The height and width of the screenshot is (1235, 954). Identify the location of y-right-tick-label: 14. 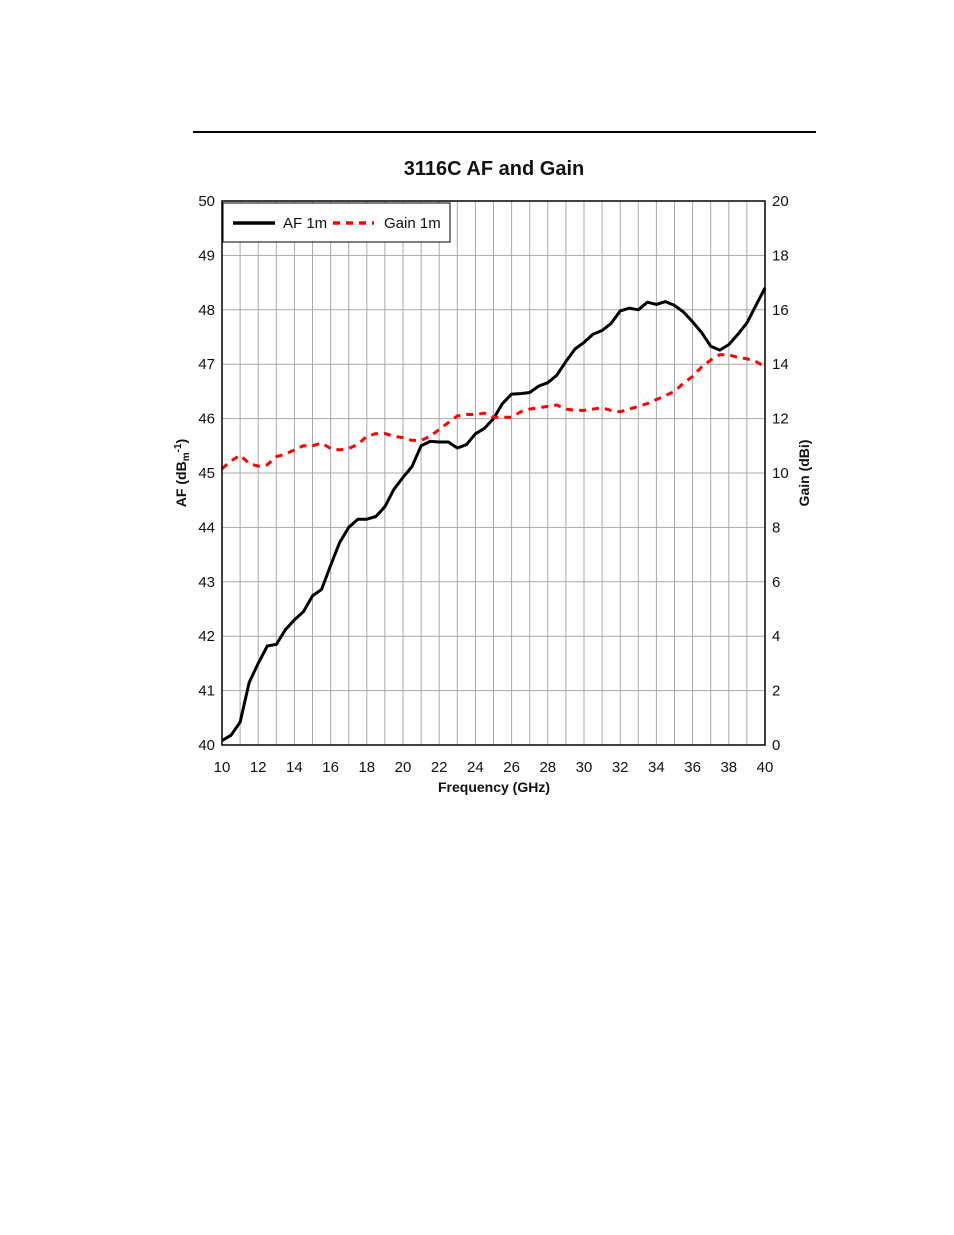
(780, 364).